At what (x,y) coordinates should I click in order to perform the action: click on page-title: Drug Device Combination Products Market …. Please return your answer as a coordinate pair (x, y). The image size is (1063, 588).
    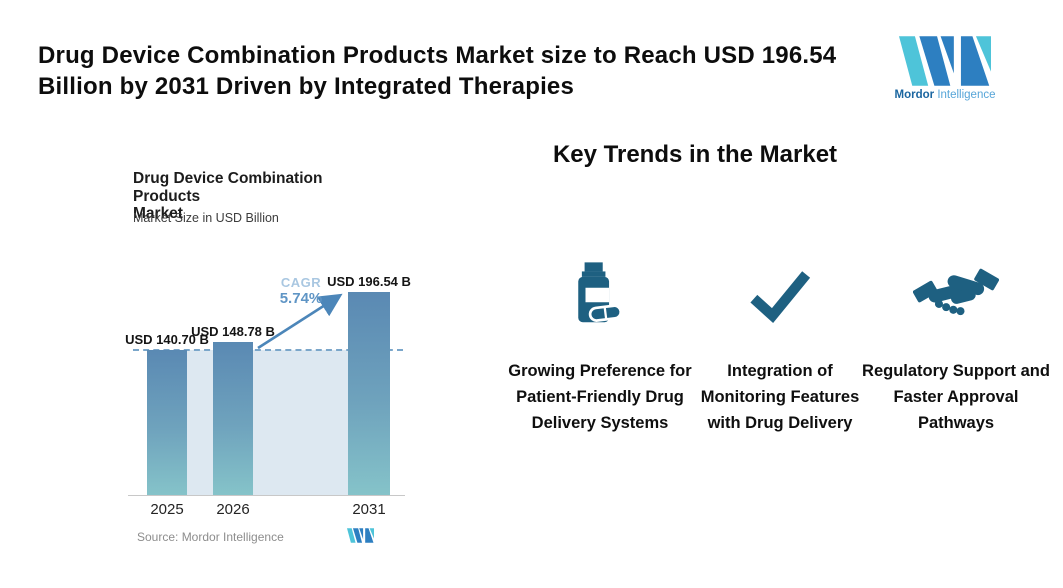
    Looking at the image, I should click on (460, 71).